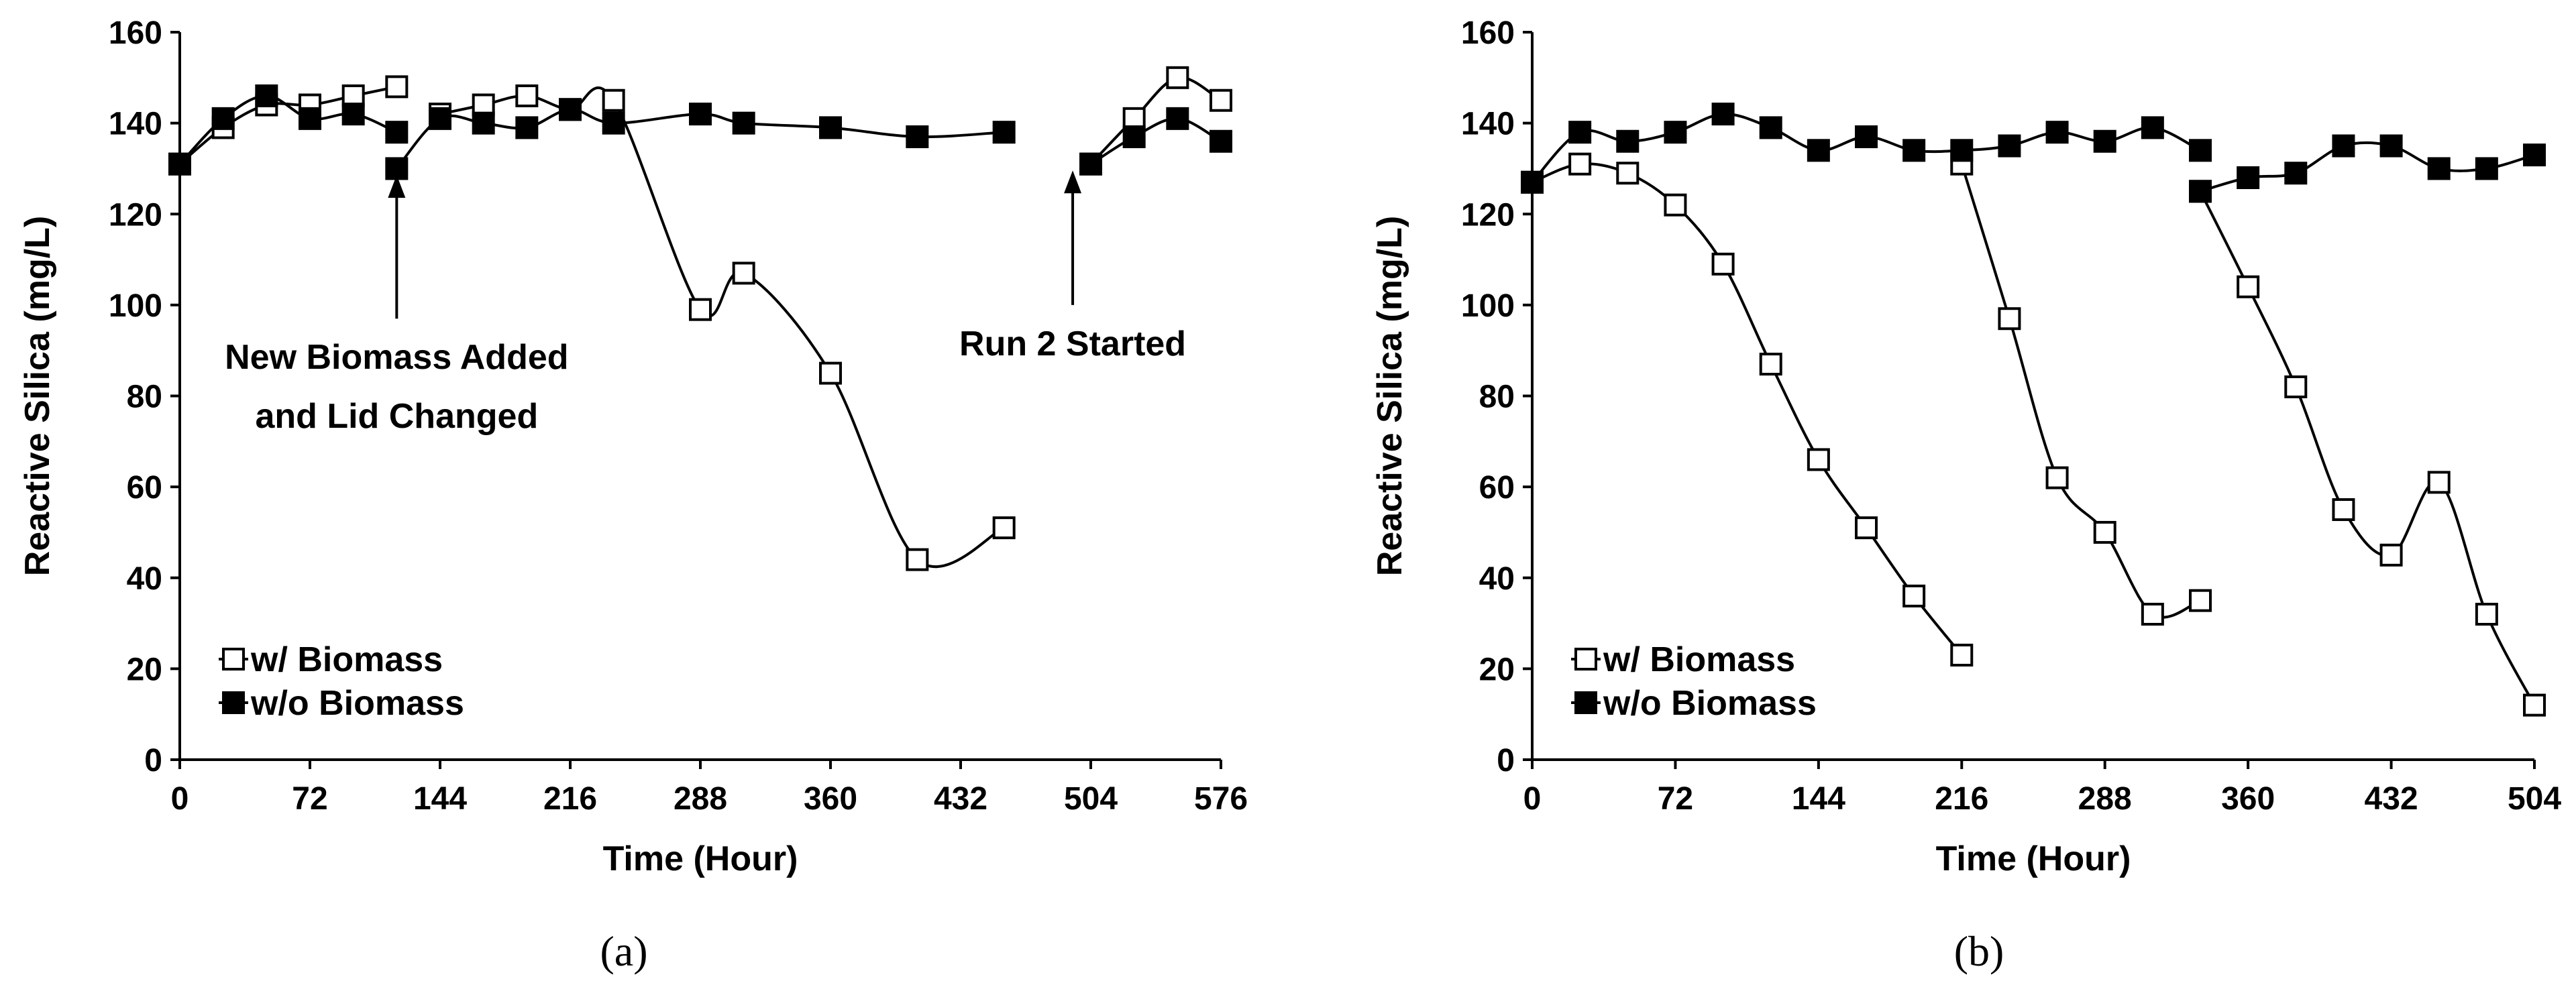 This screenshot has width=2576, height=989. What do you see at coordinates (135, 215) in the screenshot?
I see `y-tick-label: 120` at bounding box center [135, 215].